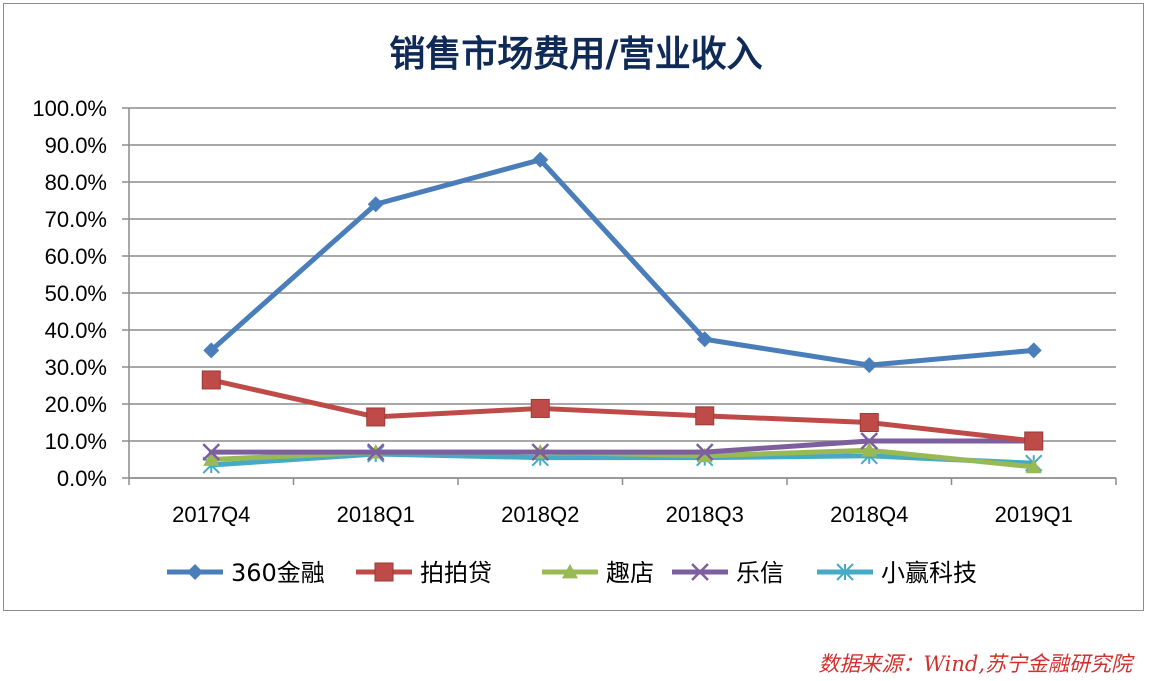  What do you see at coordinates (705, 514) in the screenshot?
I see `x-tick-label: 2018Q3` at bounding box center [705, 514].